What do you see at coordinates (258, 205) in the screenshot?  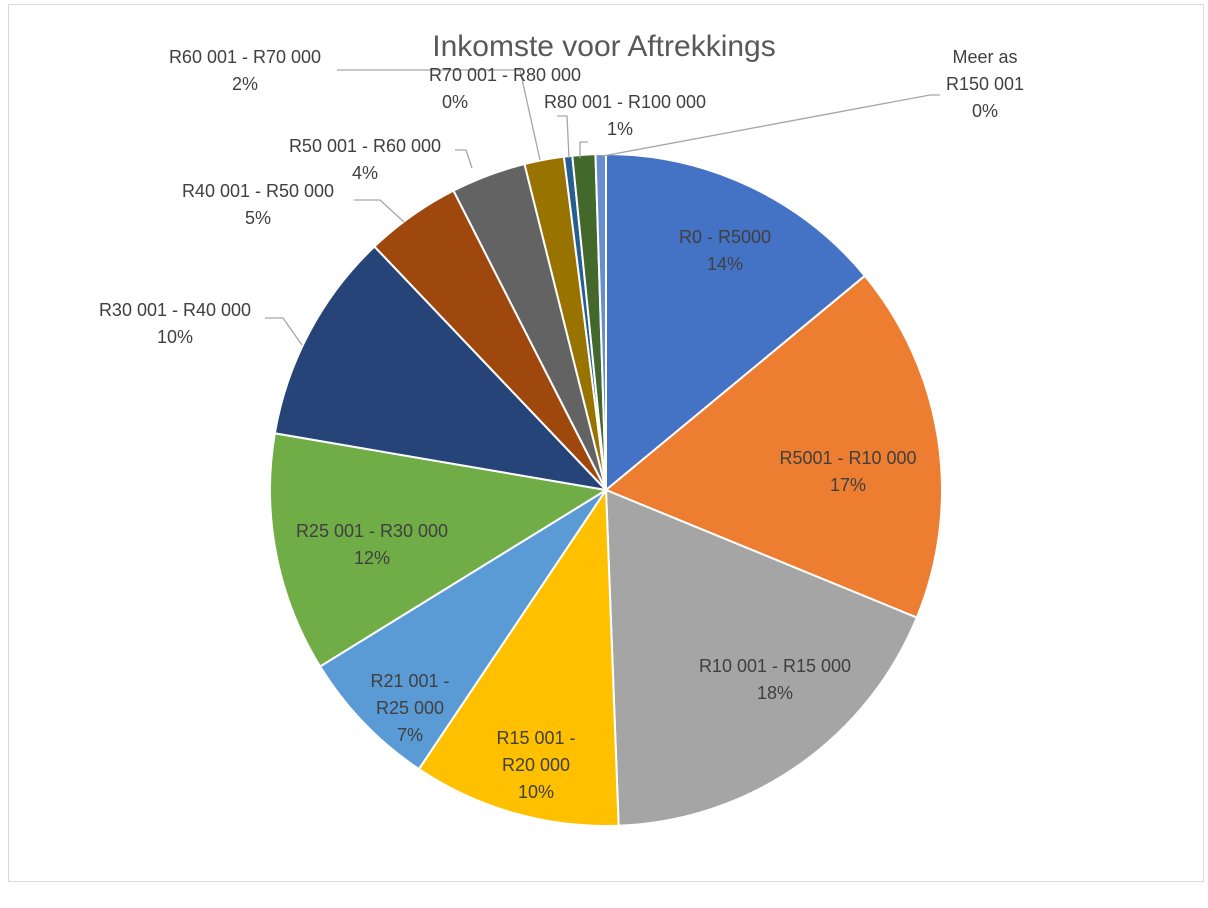 I see `data-label: R40 001 - R50 000 5%` at bounding box center [258, 205].